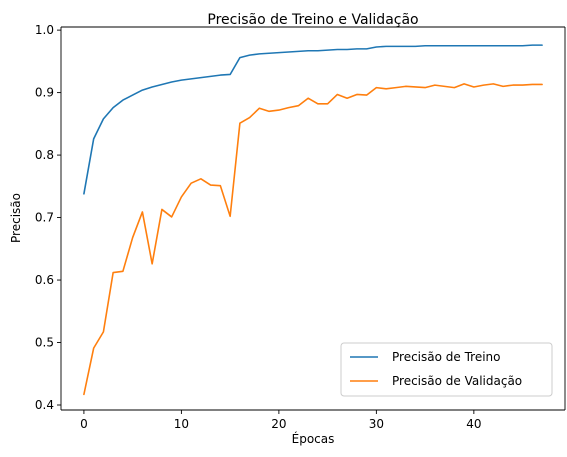 This screenshot has width=567, height=457. I want to click on y-axis-label: Precisão, so click(16, 218).